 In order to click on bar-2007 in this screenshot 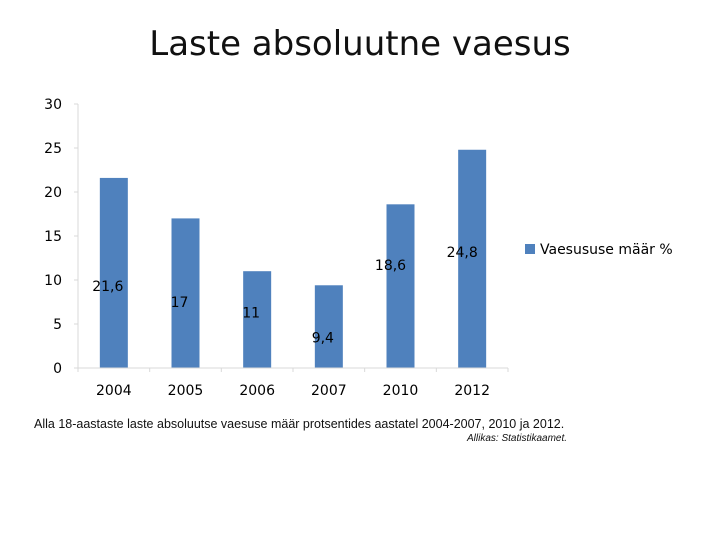, I will do `click(328, 326)`.